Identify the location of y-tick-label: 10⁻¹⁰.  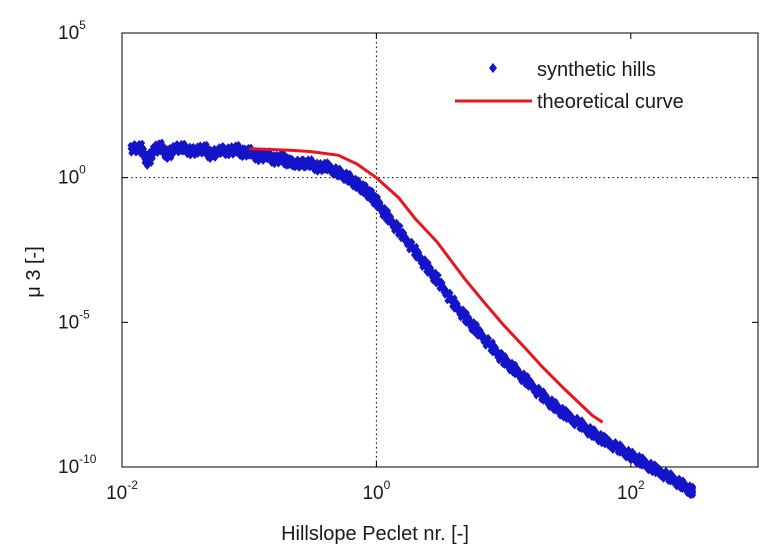
(77, 465).